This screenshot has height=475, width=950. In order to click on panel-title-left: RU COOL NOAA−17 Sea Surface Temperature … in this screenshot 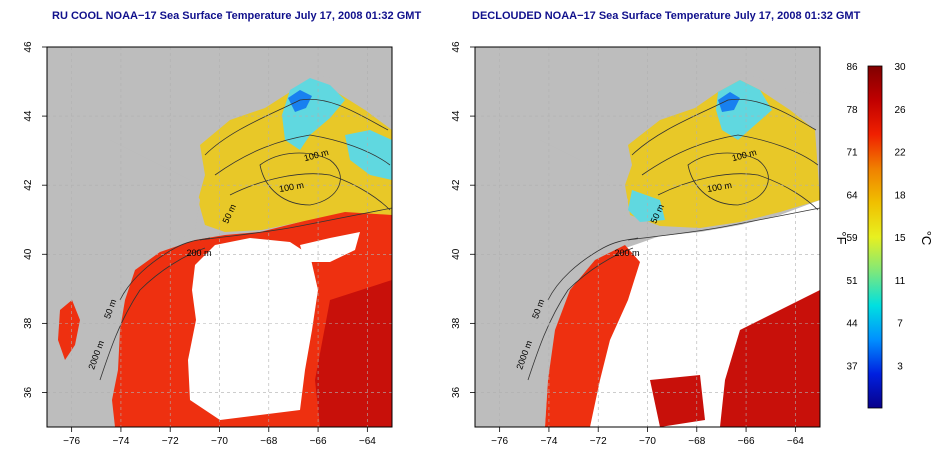, I will do `click(237, 16)`.